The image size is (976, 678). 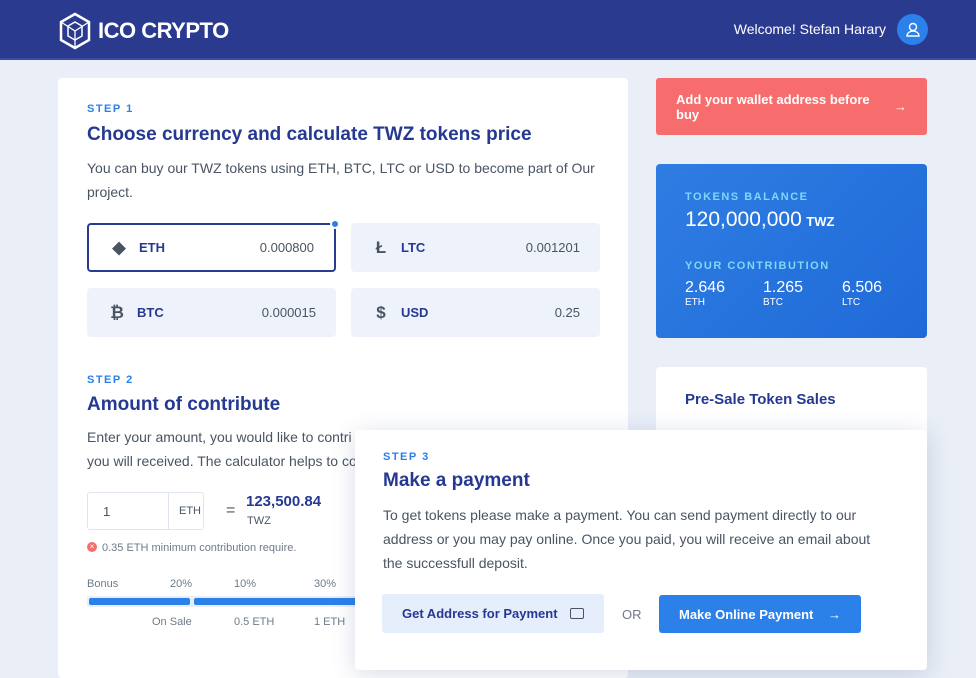 I want to click on ethereum-icon: ◆, so click(x=119, y=247).